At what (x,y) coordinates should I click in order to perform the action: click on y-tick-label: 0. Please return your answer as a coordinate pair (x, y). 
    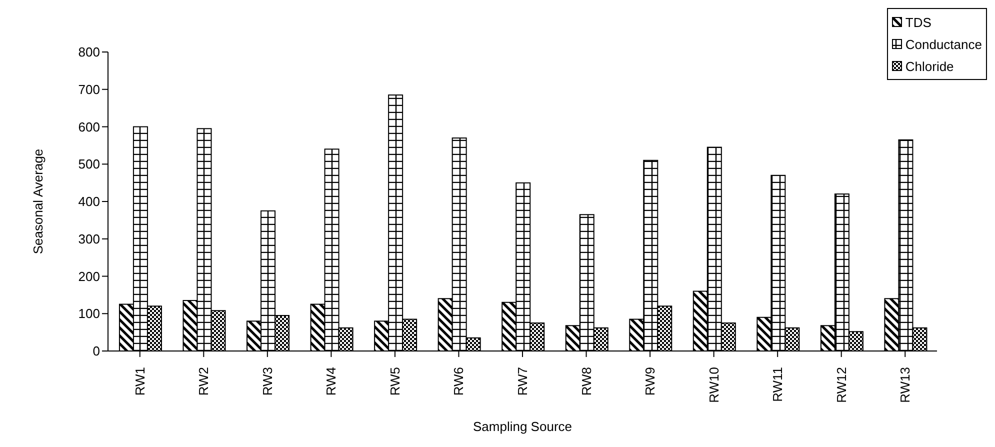
    Looking at the image, I should click on (96, 351).